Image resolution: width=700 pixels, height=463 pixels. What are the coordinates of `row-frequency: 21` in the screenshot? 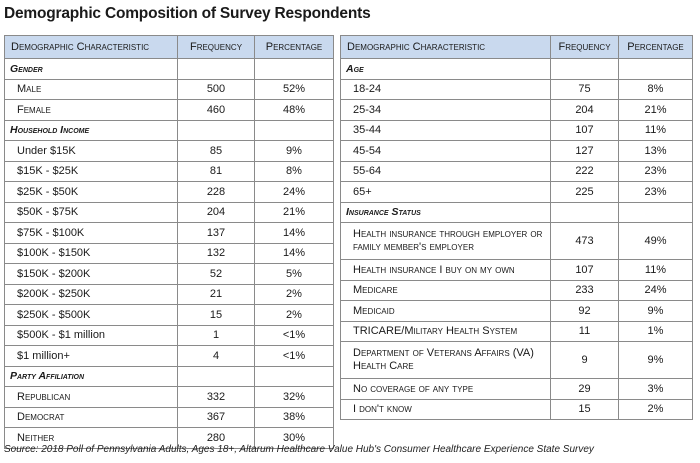 It's located at (216, 294).